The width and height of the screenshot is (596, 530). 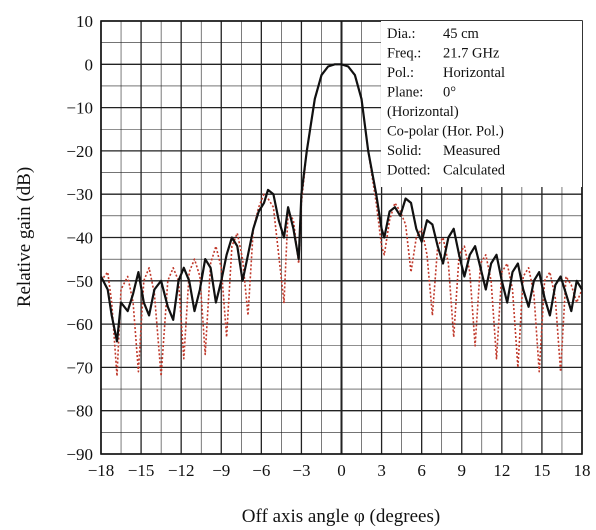 I want to click on info-value: Measured, so click(x=472, y=151).